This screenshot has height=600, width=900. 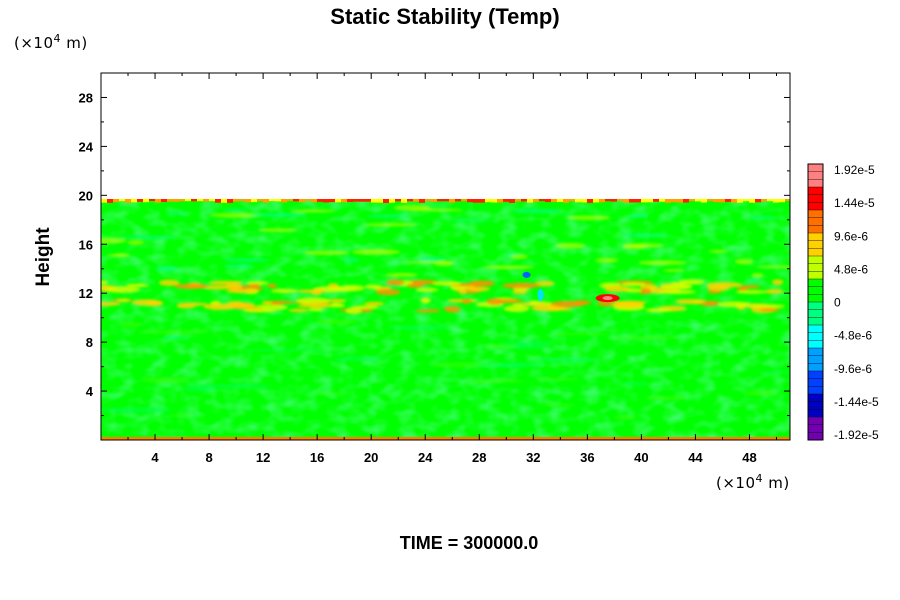 I want to click on x-tick-label: 16, so click(x=317, y=457).